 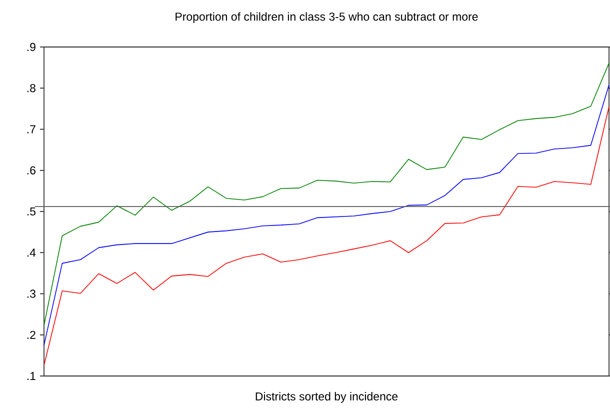 I want to click on y-tick-label: .8, so click(x=31, y=88).